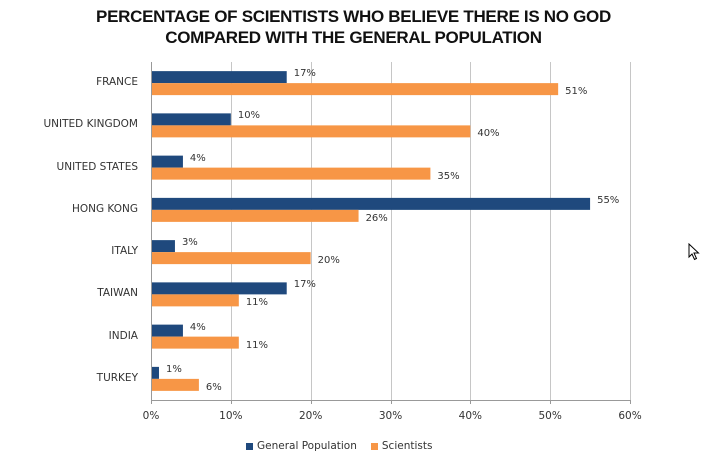 The image size is (707, 460). What do you see at coordinates (448, 176) in the screenshot?
I see `data-label-scientists: 35%` at bounding box center [448, 176].